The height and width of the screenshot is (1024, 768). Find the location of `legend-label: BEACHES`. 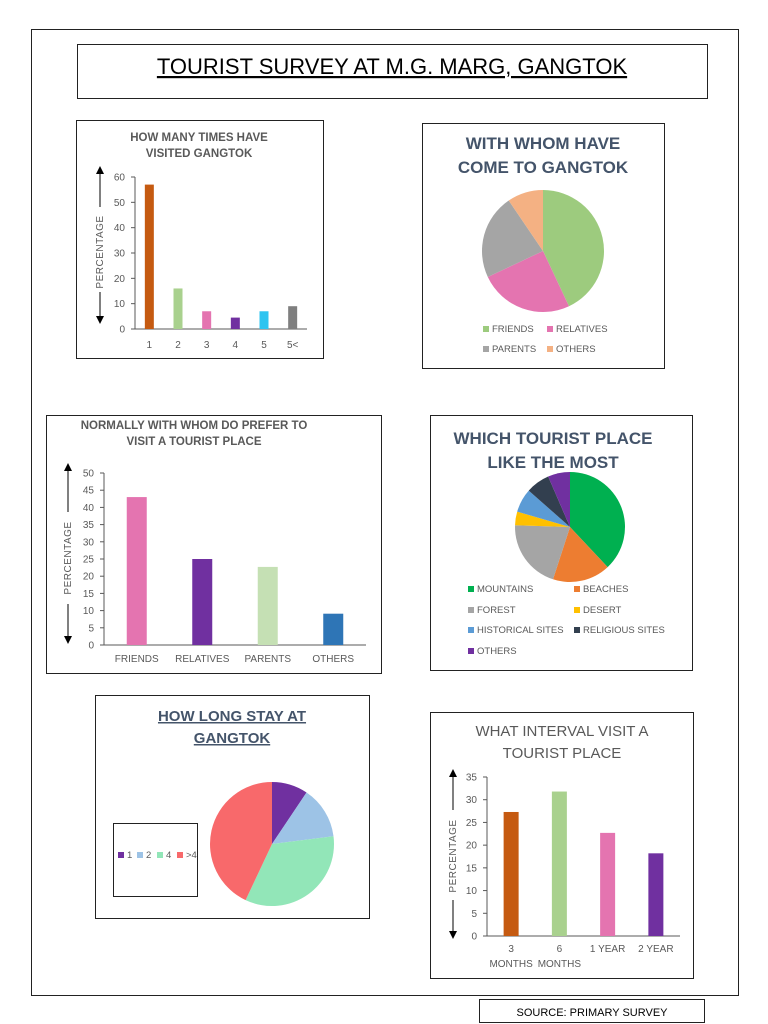

legend-label: BEACHES is located at coordinates (605, 589).